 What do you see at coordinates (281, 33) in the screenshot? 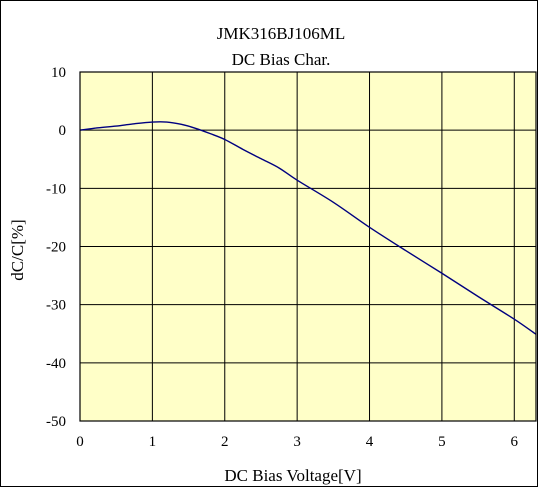
I see `chart-title: JMK316BJ106ML` at bounding box center [281, 33].